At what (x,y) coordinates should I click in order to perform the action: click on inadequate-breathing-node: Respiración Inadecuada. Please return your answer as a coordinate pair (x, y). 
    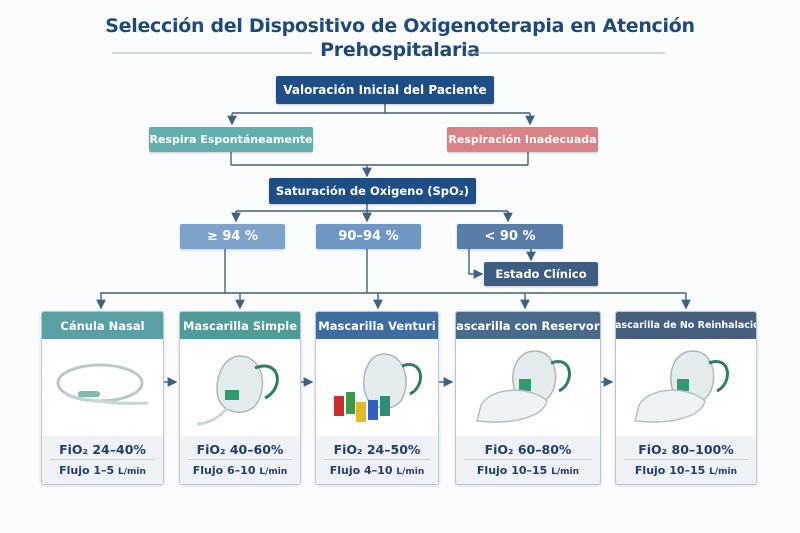
    Looking at the image, I should click on (522, 139).